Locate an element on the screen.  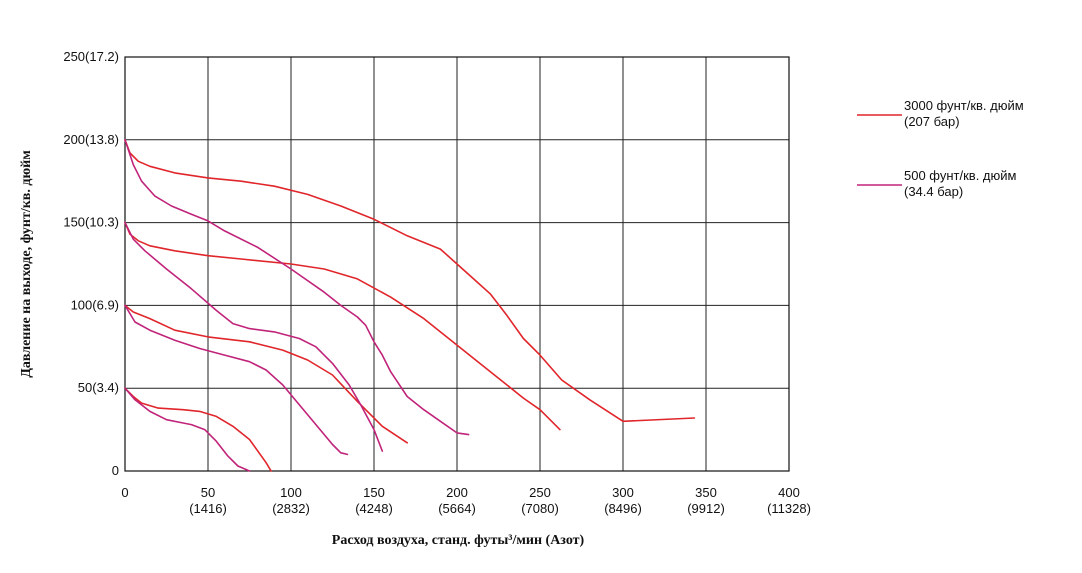
x-tick-sublabel: (11328) is located at coordinates (789, 508).